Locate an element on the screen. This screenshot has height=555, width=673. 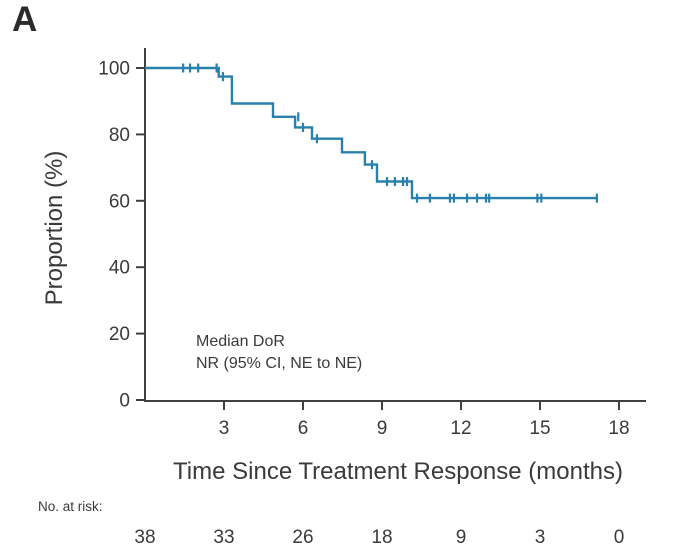
y-tick-label: 60 is located at coordinates (119, 201).